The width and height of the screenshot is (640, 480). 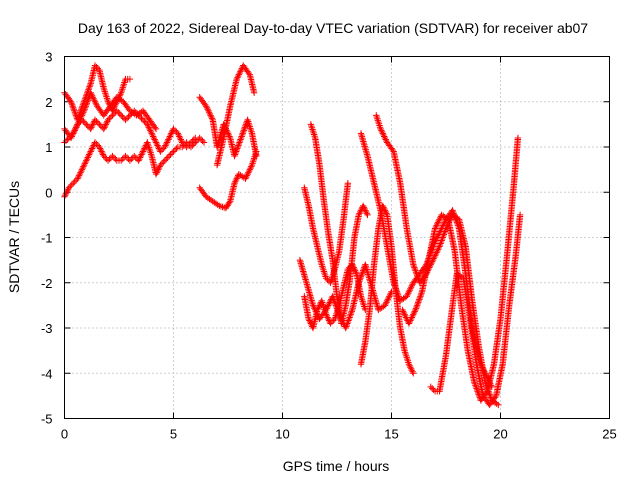 I want to click on x-axis-label: GPS time / hours, so click(x=336, y=466).